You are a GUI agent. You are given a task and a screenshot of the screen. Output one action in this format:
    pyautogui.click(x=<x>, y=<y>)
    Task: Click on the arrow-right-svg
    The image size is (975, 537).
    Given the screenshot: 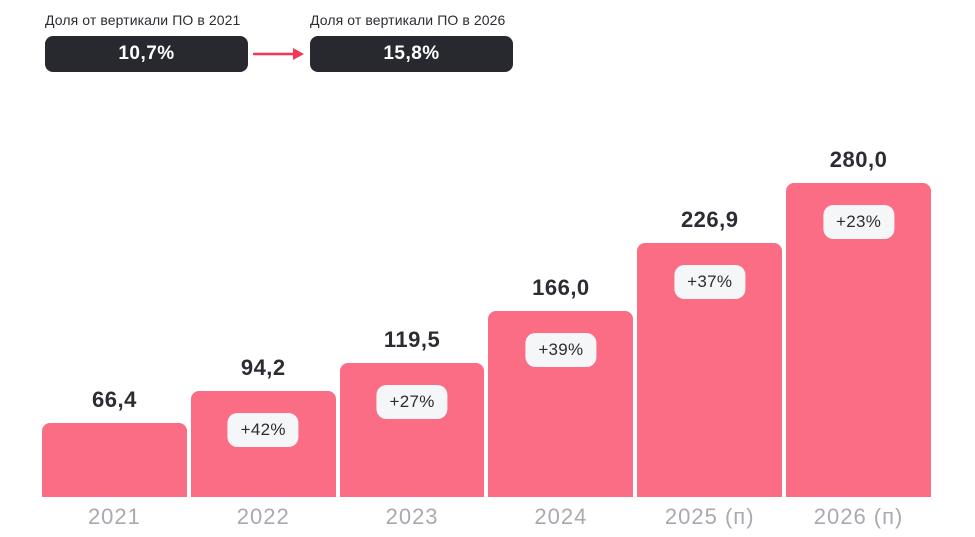 What is the action you would take?
    pyautogui.click(x=278, y=54)
    